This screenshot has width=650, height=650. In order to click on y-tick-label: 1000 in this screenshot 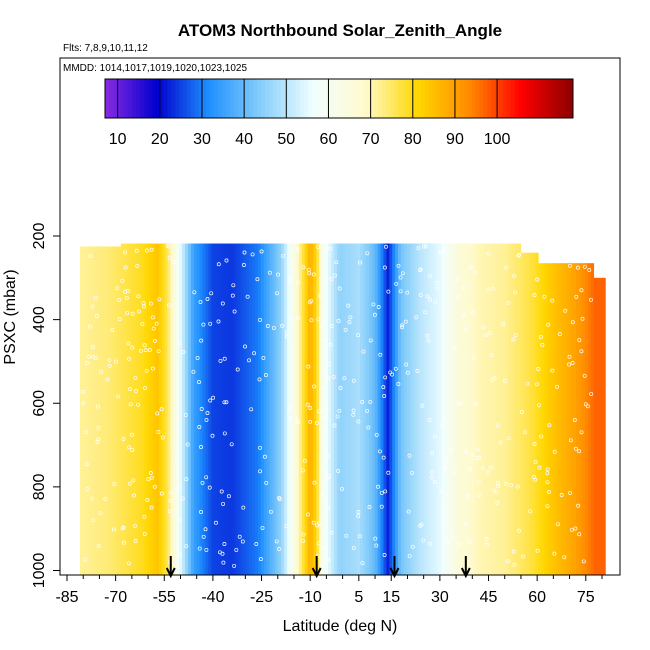, I will do `click(39, 571)`.